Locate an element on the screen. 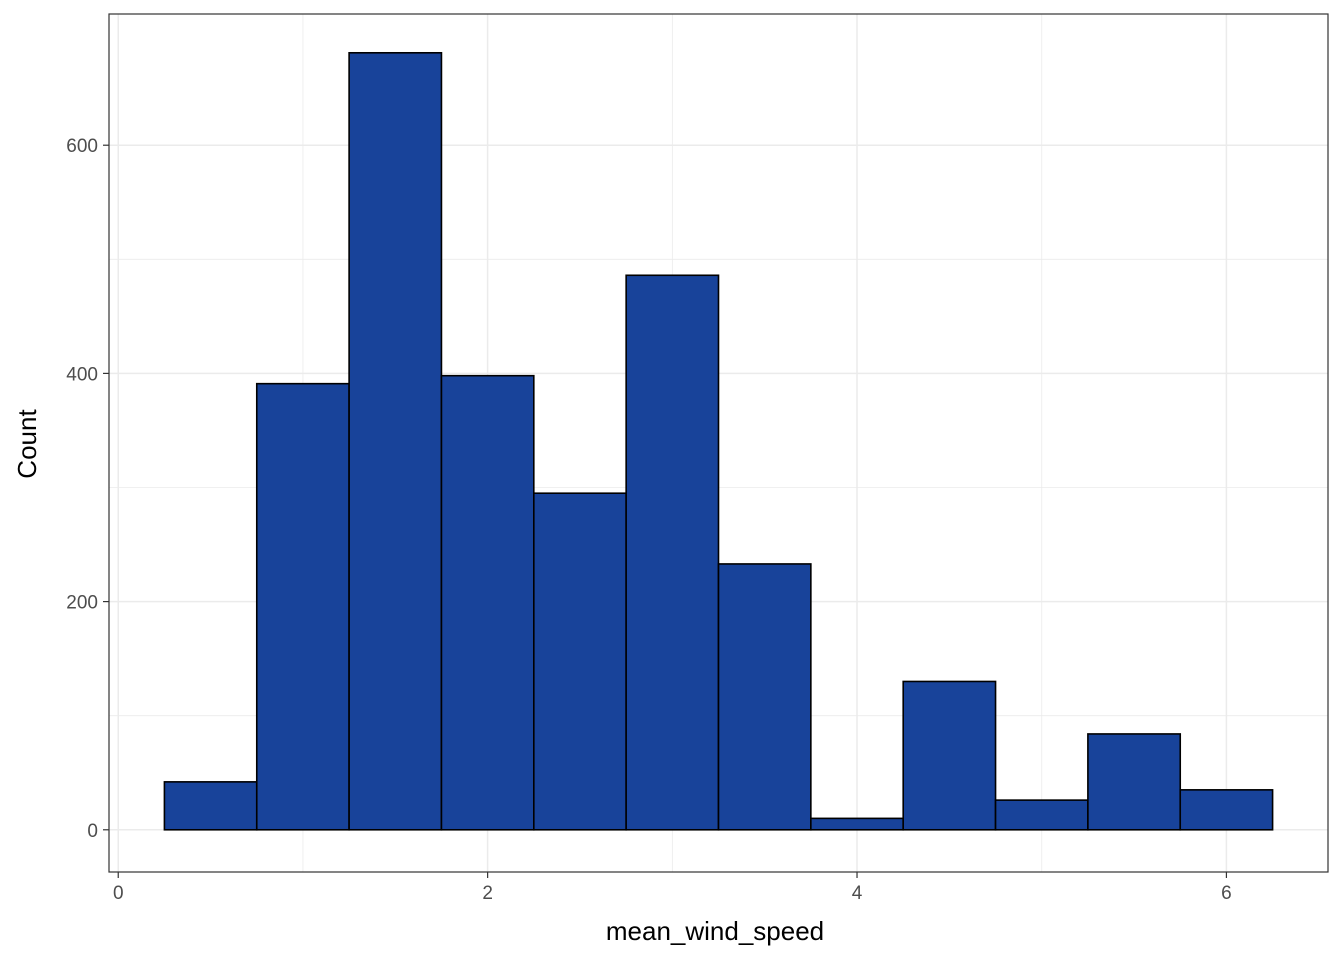 The height and width of the screenshot is (960, 1344). x-tick-label: 4 is located at coordinates (857, 893).